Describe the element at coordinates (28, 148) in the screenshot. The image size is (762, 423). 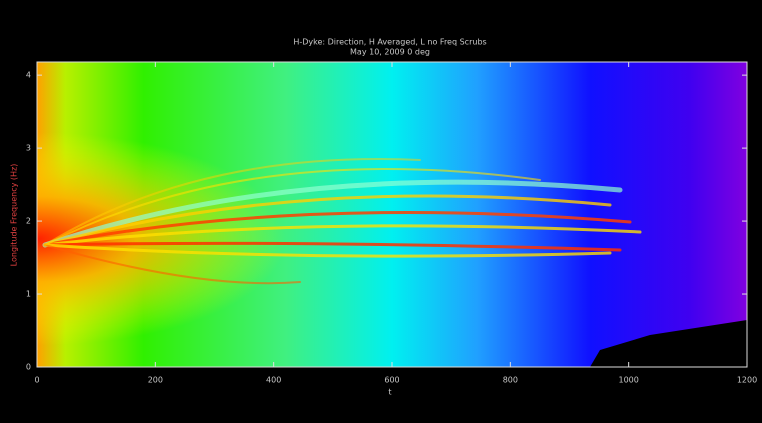
I see `y-tick-label: 3` at that location.